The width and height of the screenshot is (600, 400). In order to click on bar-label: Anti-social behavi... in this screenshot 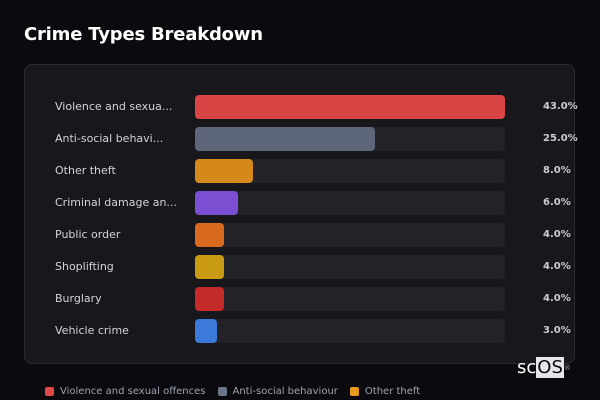, I will do `click(109, 138)`.